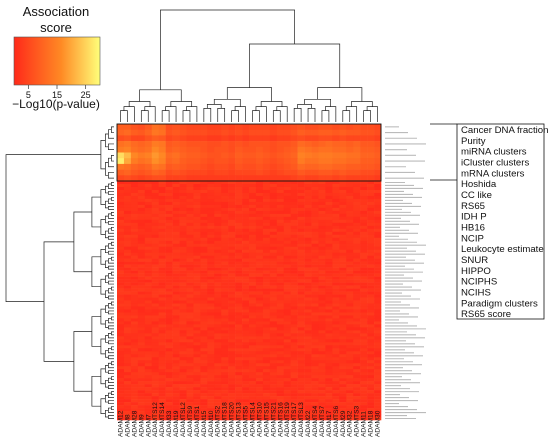  Describe the element at coordinates (364, 424) in the screenshot. I see `column-label: ADAM11` at that location.